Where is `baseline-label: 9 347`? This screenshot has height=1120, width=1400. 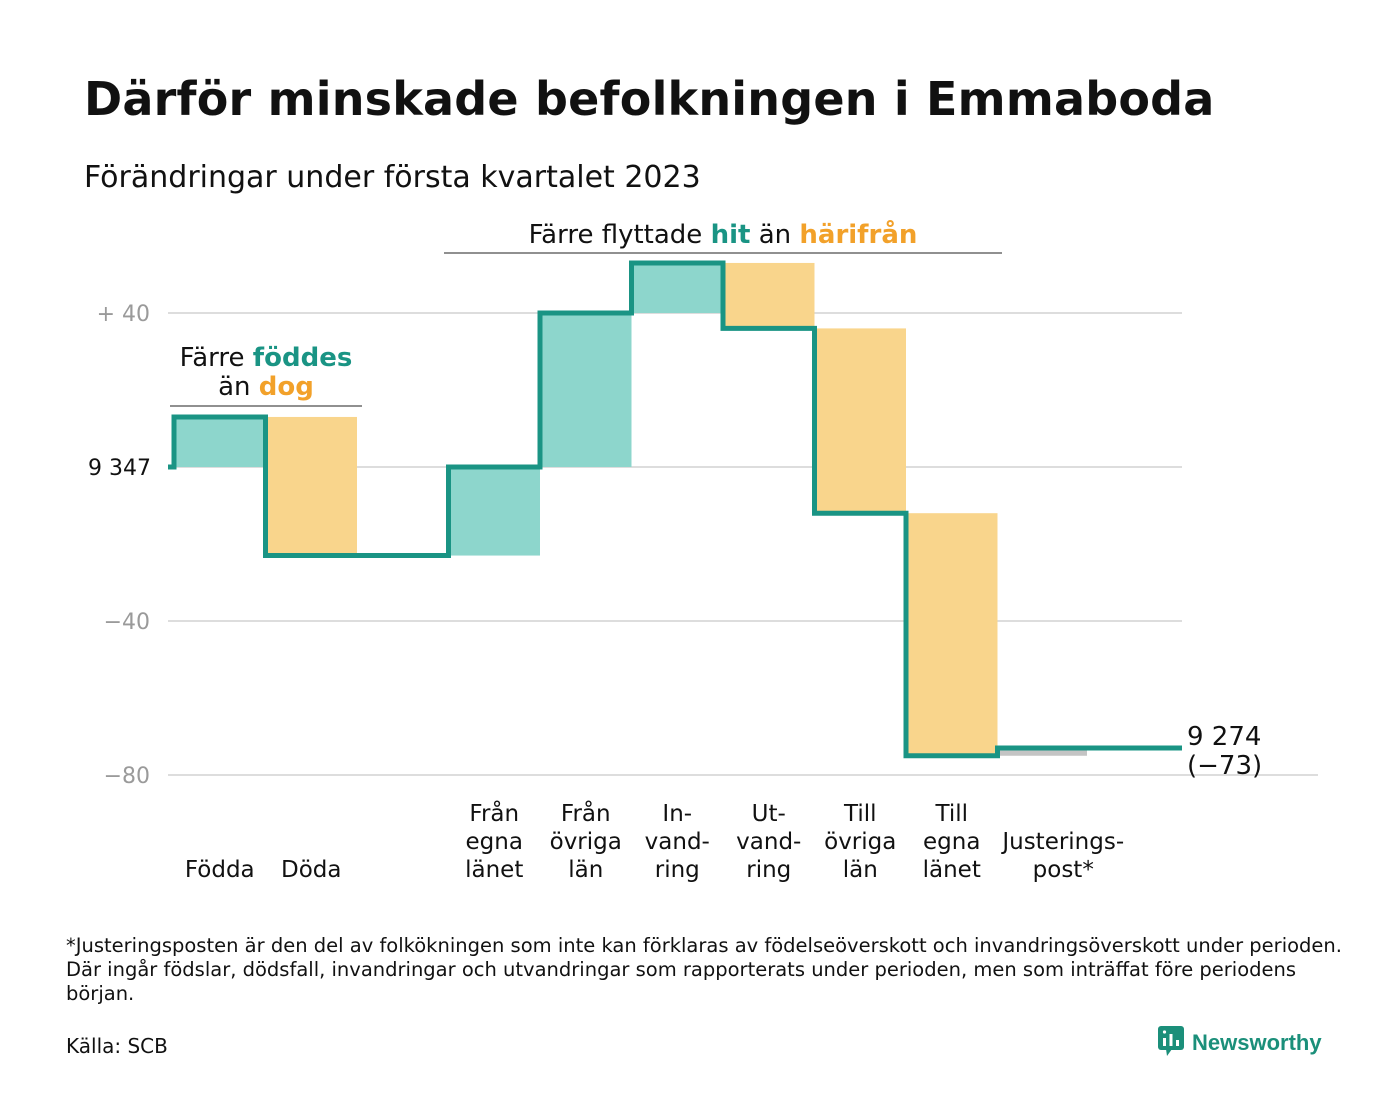 baseline-label: 9 347 is located at coordinates (119, 468).